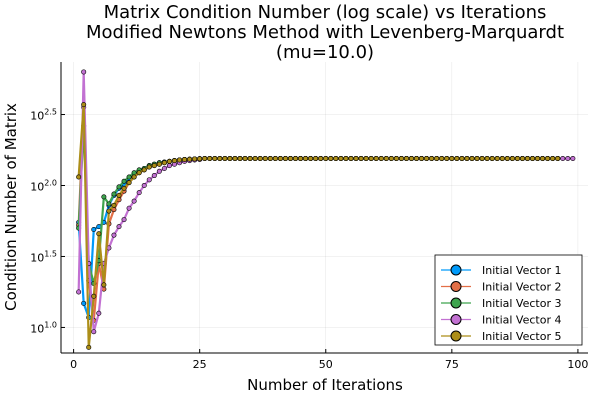  Describe the element at coordinates (577, 364) in the screenshot. I see `x-tick-label: 100` at that location.